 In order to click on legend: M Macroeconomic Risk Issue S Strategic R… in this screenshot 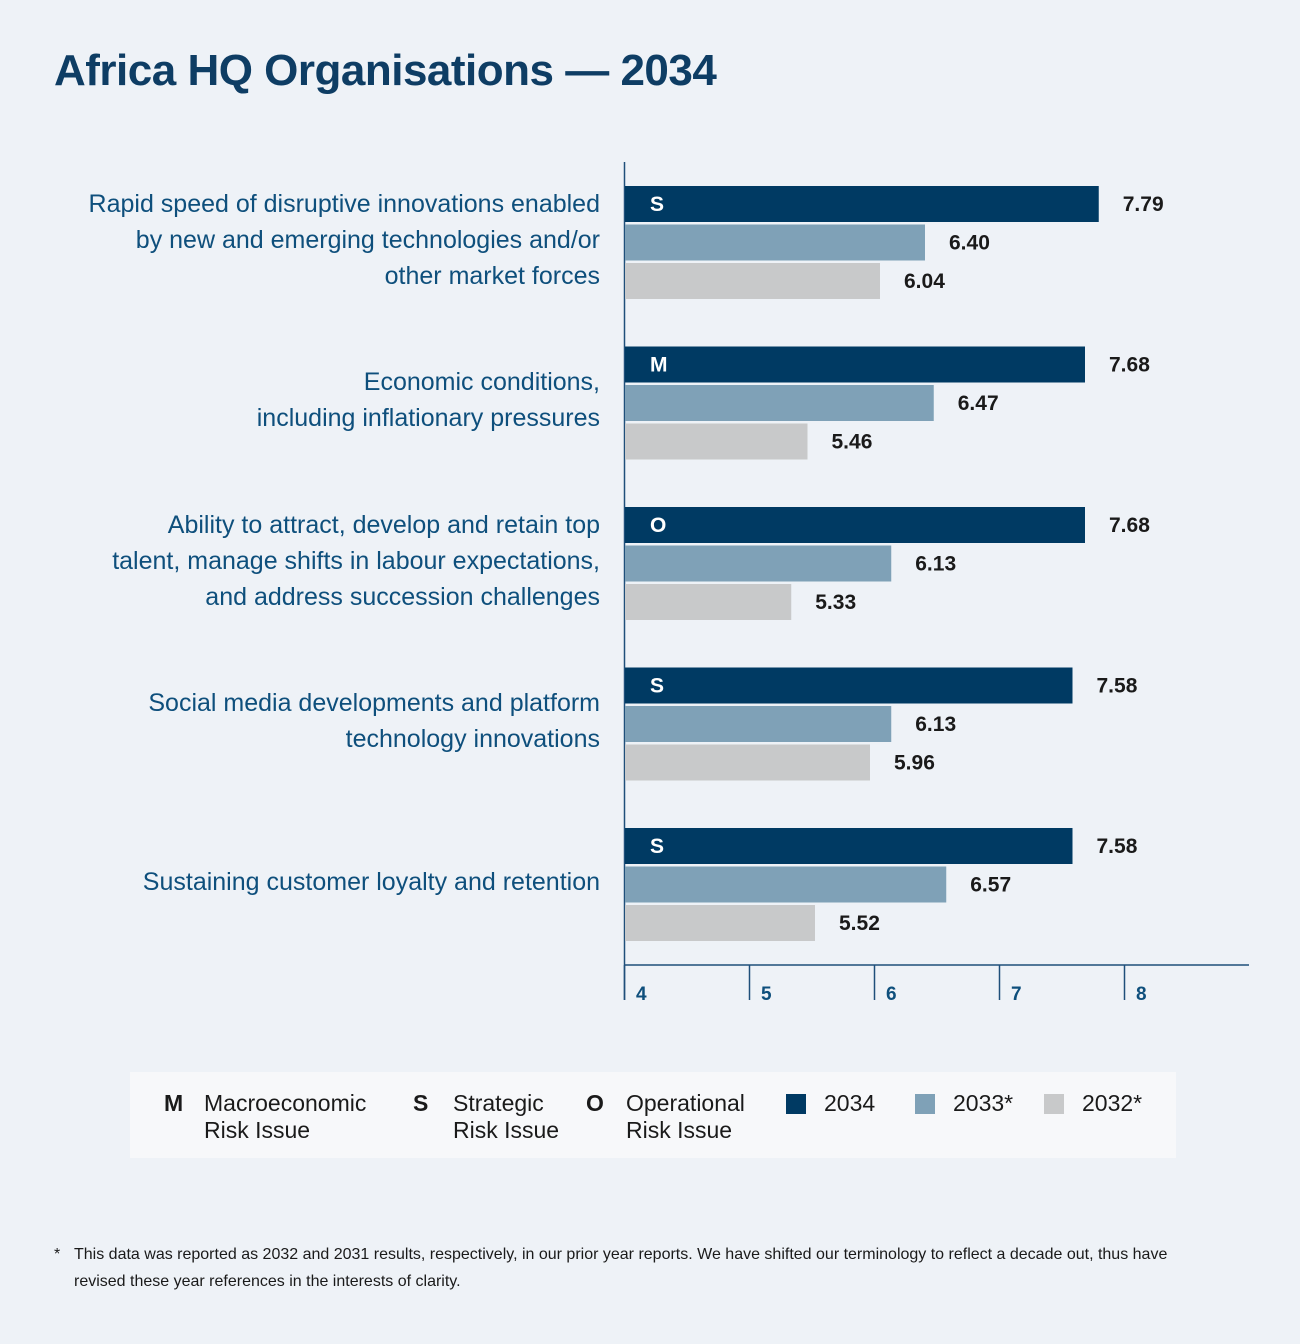, I will do `click(653, 1115)`.